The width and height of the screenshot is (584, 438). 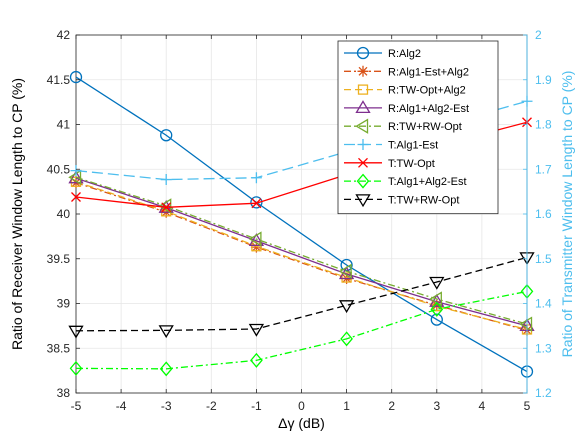 What do you see at coordinates (76, 406) in the screenshot?
I see `x-tick-label: -5` at bounding box center [76, 406].